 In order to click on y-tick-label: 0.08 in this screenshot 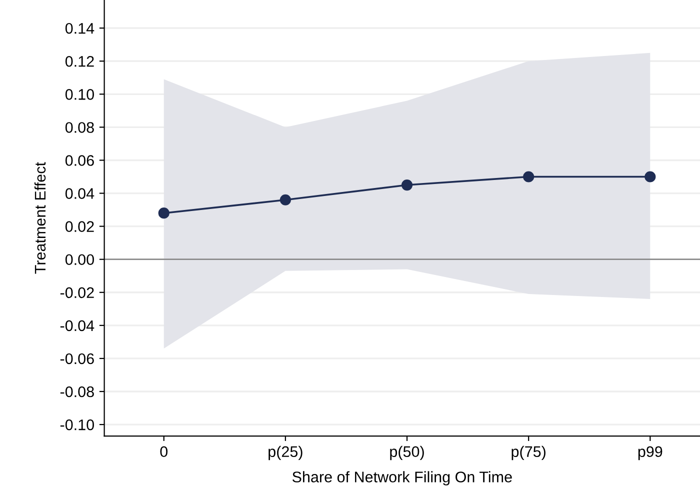, I will do `click(79, 127)`.